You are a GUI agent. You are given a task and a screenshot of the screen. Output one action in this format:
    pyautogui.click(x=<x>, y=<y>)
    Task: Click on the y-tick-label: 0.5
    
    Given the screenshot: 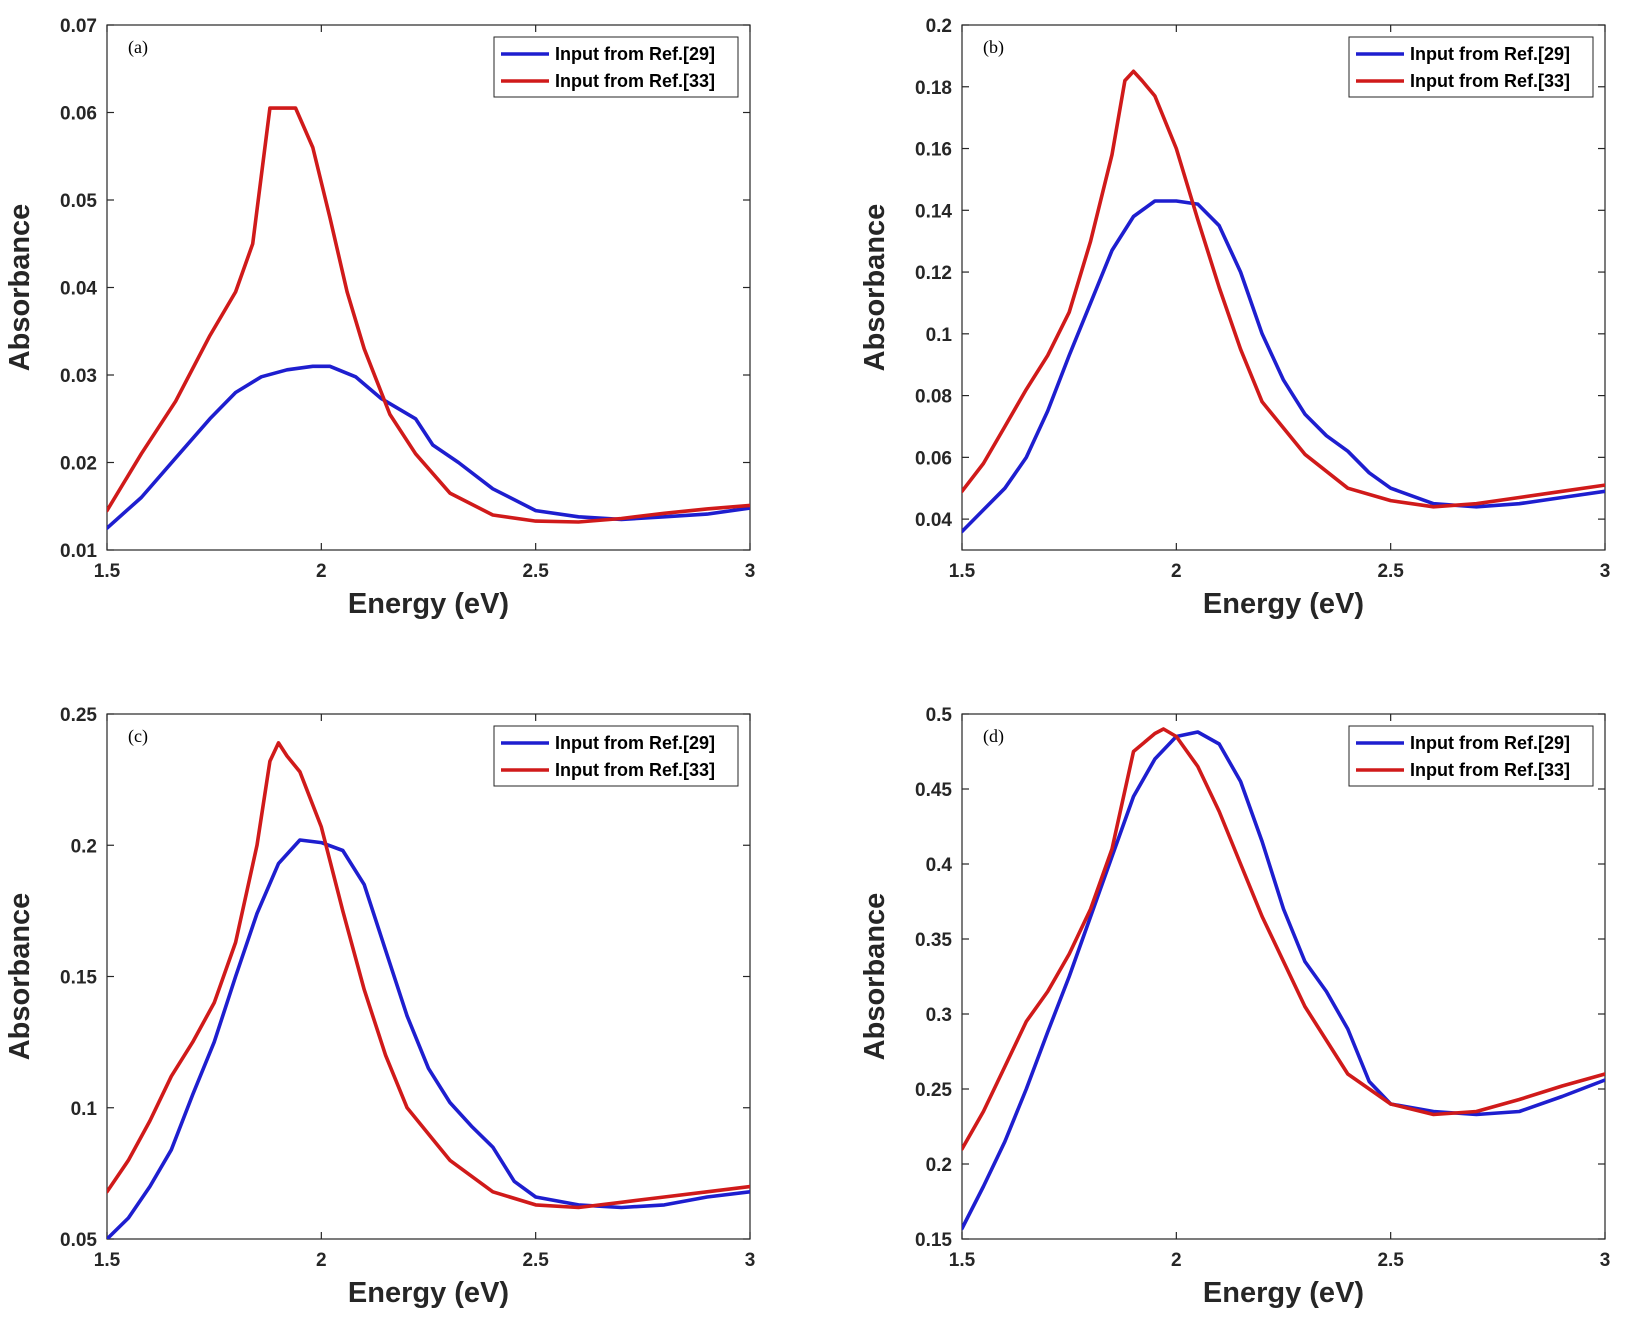 What is the action you would take?
    pyautogui.click(x=939, y=715)
    